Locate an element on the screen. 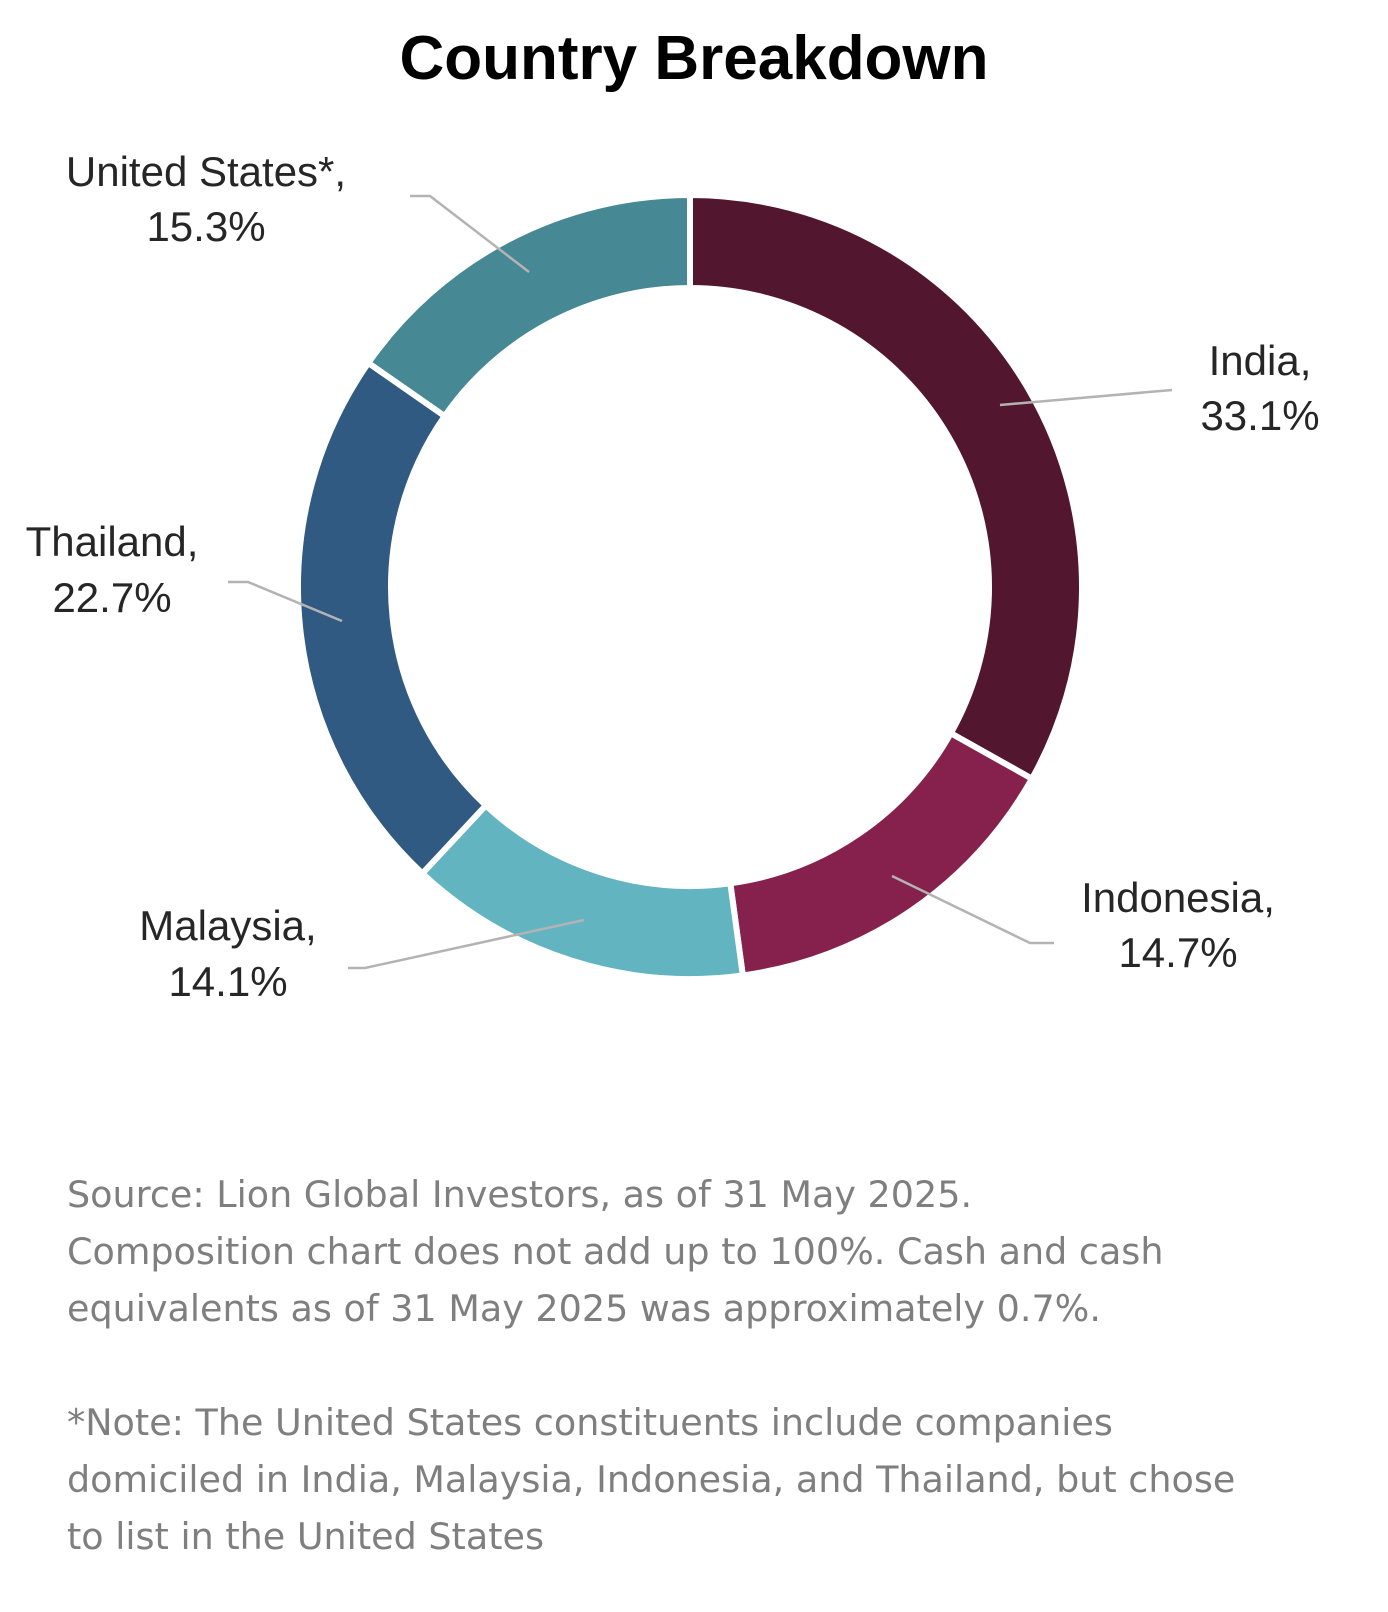 Image resolution: width=1388 pixels, height=1612 pixels. slice-label-united-states: United States*, is located at coordinates (206, 171).